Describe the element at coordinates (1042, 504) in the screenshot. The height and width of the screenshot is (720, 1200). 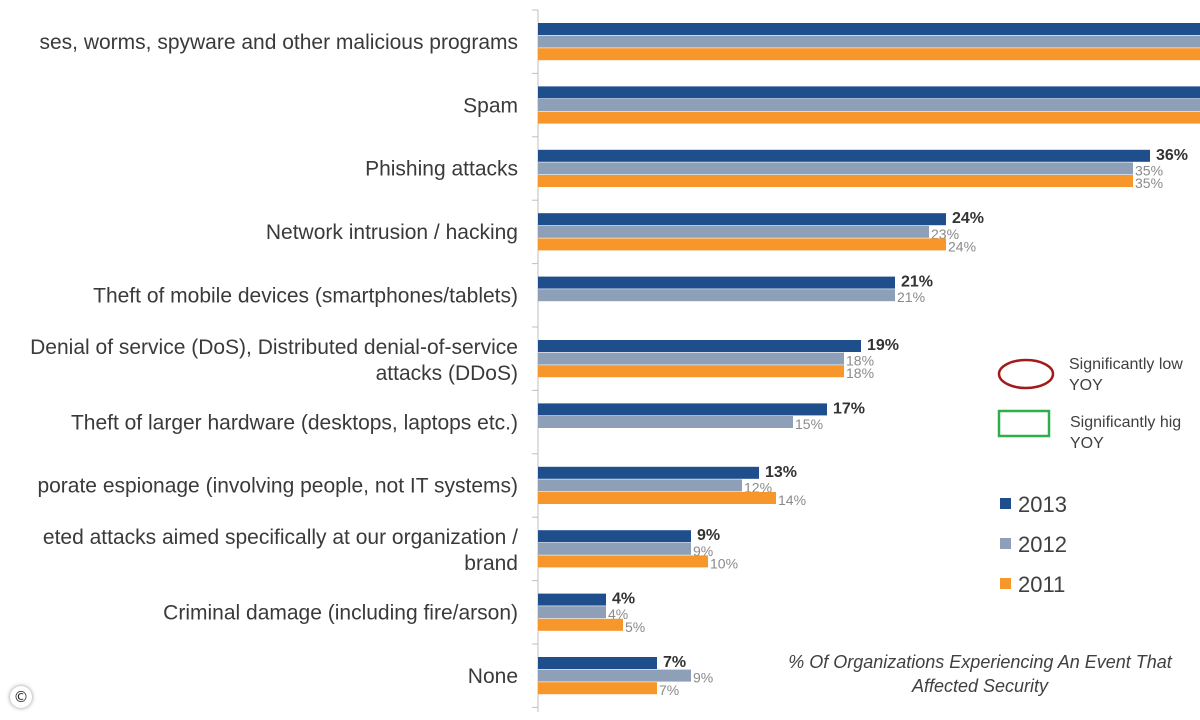
I see `legend-label: 2013` at that location.